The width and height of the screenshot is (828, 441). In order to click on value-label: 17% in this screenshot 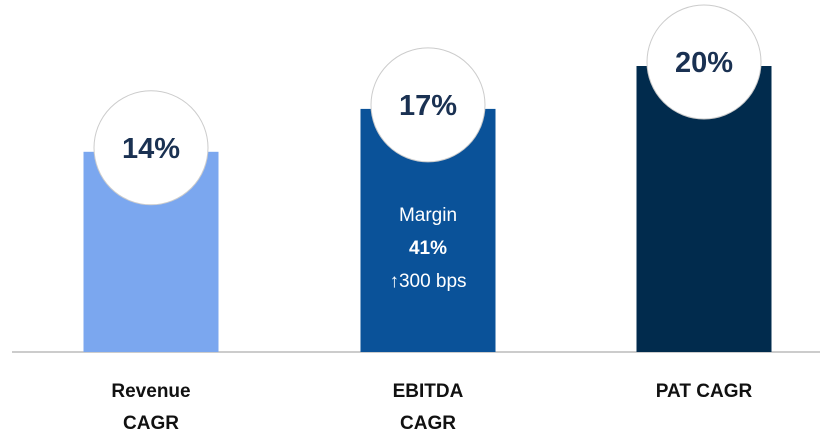, I will do `click(428, 106)`.